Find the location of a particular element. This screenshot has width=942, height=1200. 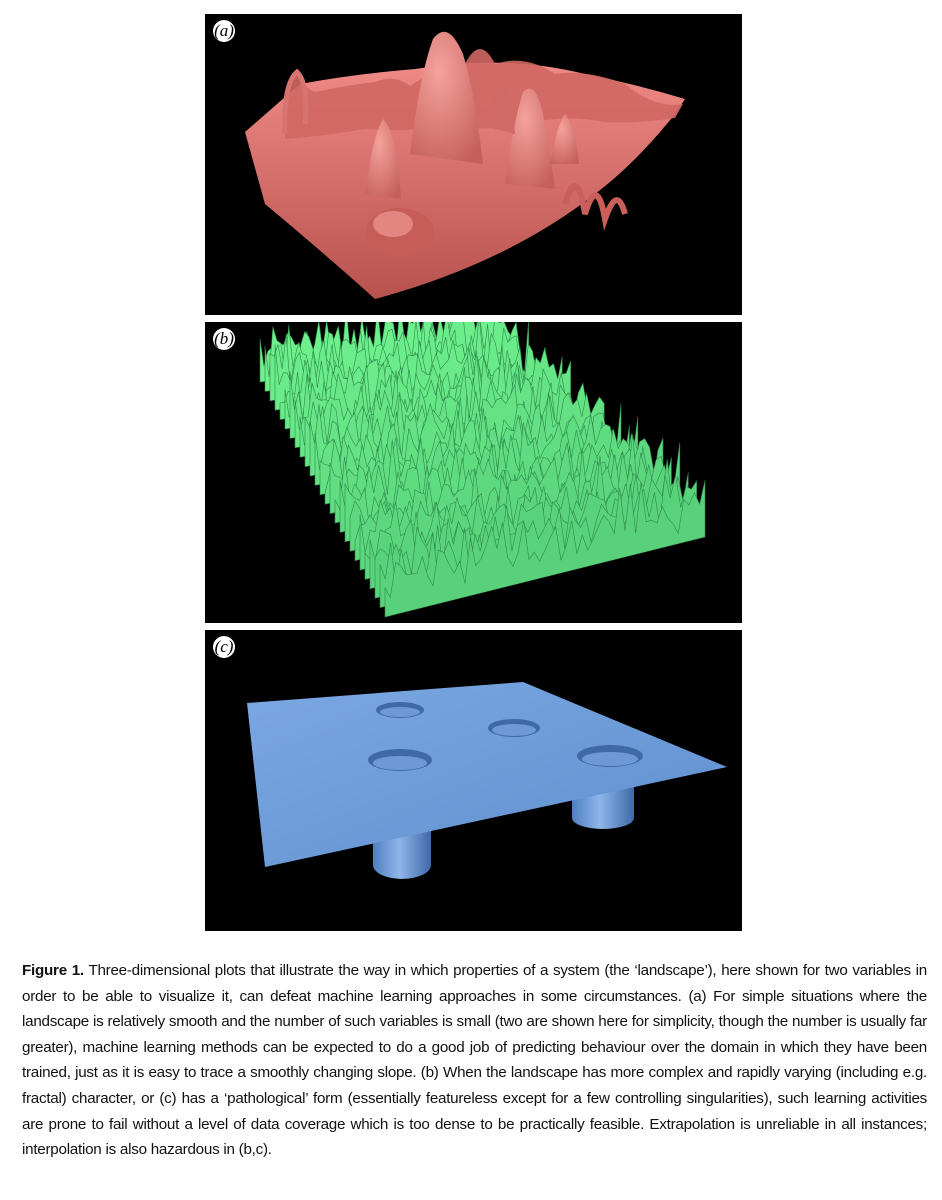

smooth-landscape-plot is located at coordinates (465, 165).